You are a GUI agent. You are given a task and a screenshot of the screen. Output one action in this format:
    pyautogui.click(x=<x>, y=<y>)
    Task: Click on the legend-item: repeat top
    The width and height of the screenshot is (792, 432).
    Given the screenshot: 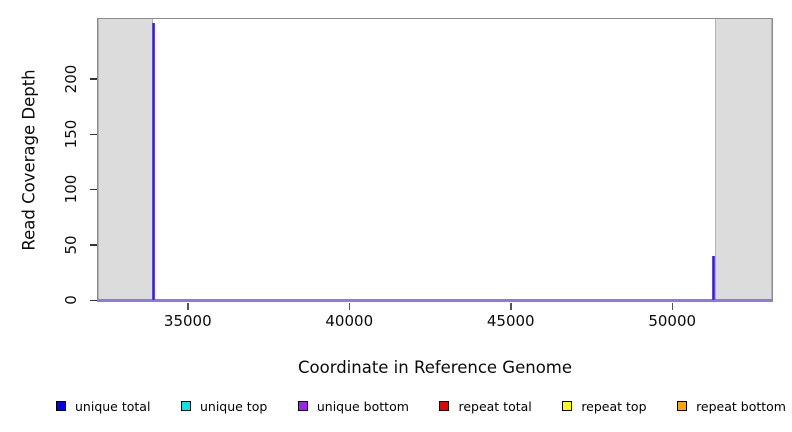 What is the action you would take?
    pyautogui.click(x=604, y=406)
    